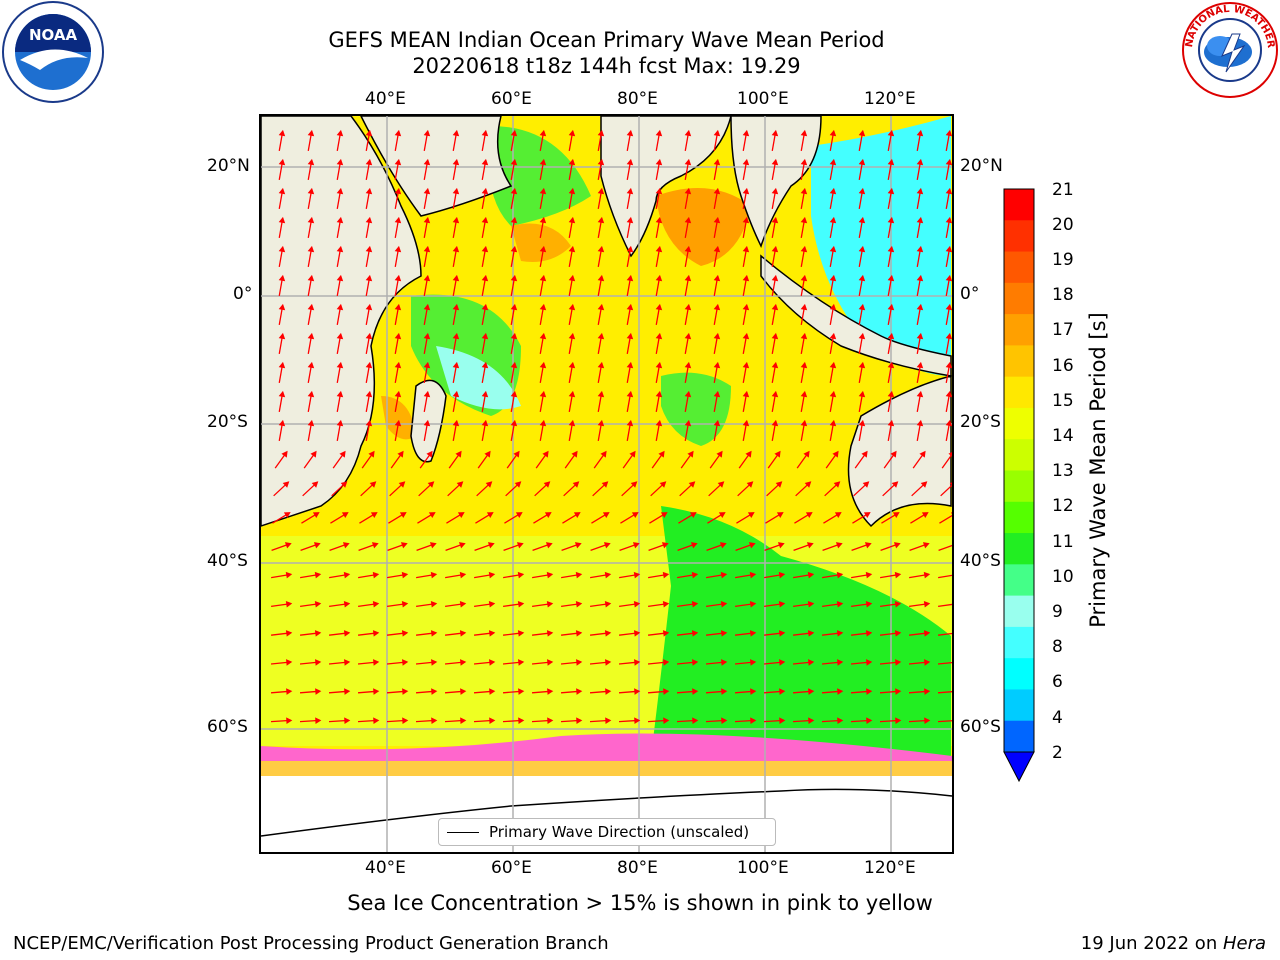 The height and width of the screenshot is (960, 1280). I want to click on x-tick-top-80e: 80°E, so click(637, 99).